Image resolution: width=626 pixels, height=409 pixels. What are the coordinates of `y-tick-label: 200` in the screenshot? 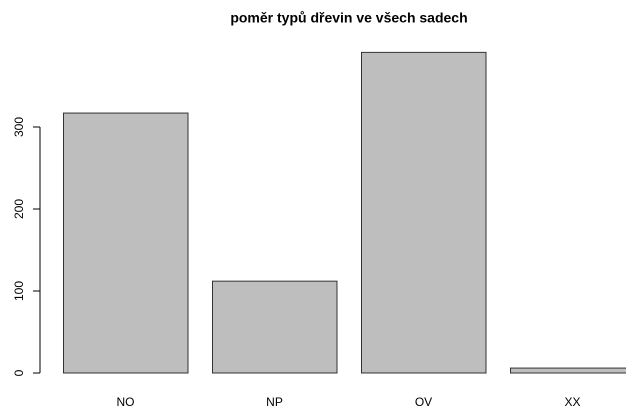 It's located at (19, 209).